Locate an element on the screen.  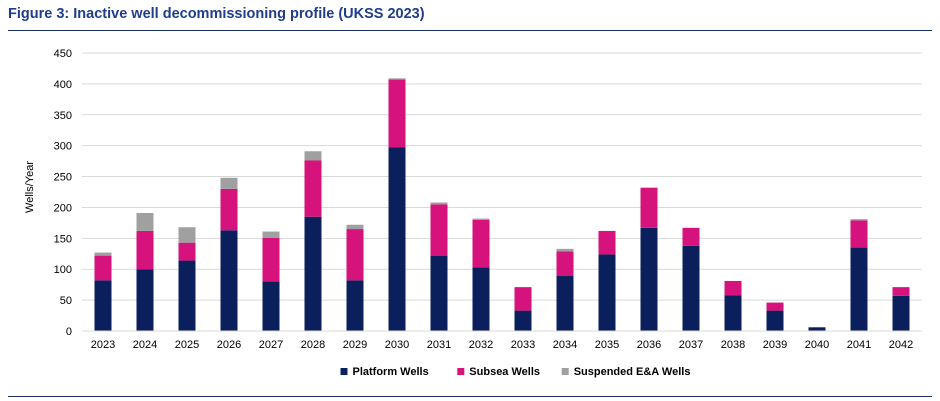
x-tick-label: 2030 is located at coordinates (397, 345).